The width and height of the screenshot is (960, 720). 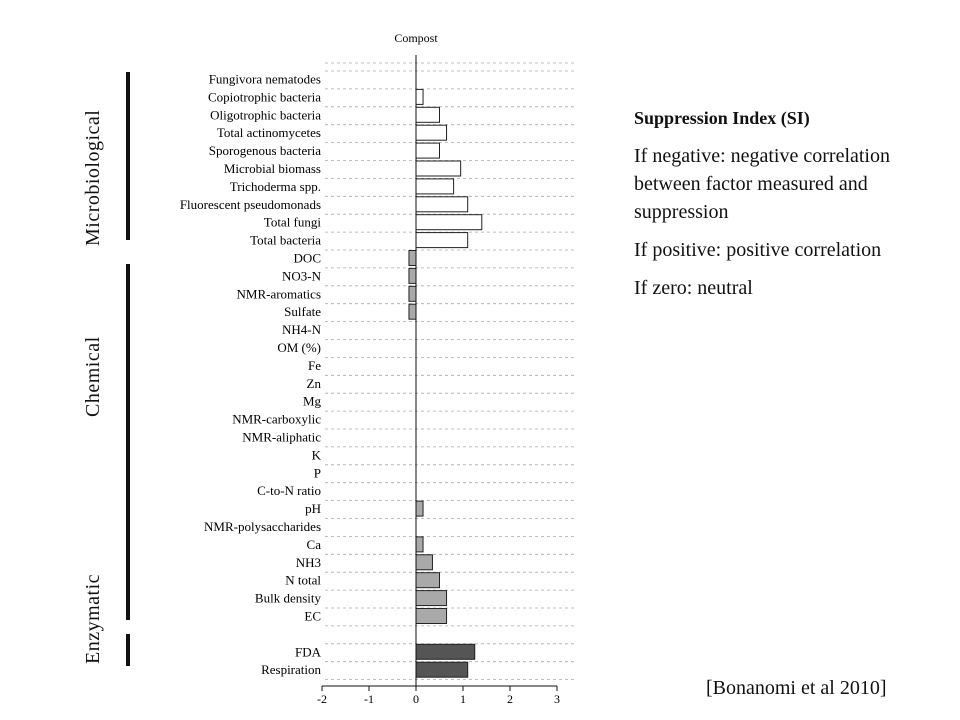 What do you see at coordinates (314, 365) in the screenshot?
I see `category-label: Fe` at bounding box center [314, 365].